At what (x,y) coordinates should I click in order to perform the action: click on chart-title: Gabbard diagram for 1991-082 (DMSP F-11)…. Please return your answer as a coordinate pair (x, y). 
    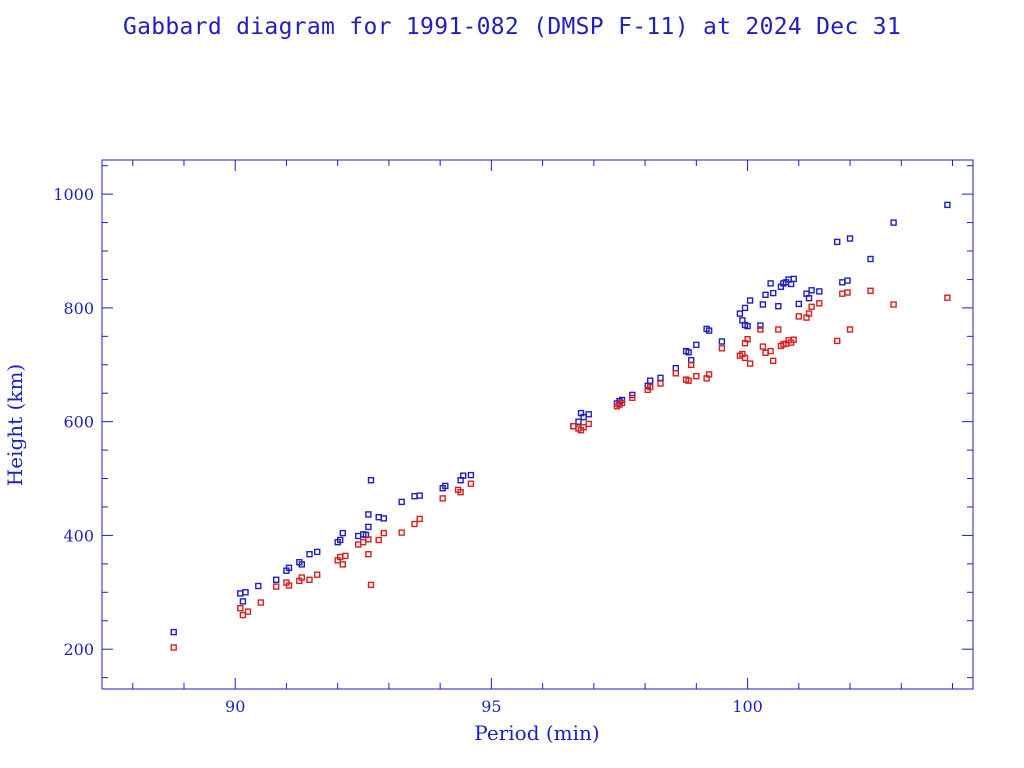
    Looking at the image, I should click on (512, 27).